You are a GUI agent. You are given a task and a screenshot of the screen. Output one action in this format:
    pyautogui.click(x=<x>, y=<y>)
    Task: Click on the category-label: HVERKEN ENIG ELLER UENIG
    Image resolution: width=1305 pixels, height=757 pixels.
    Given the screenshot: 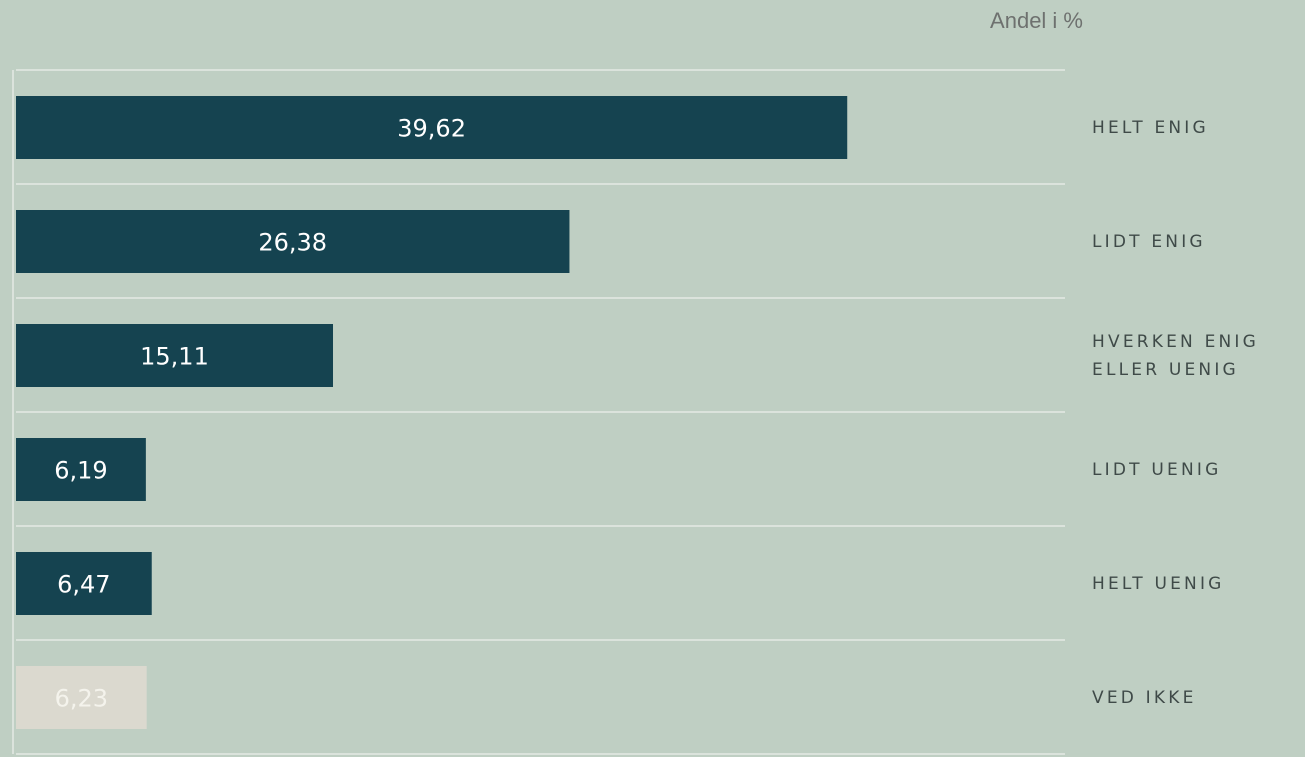 What is the action you would take?
    pyautogui.click(x=1176, y=356)
    